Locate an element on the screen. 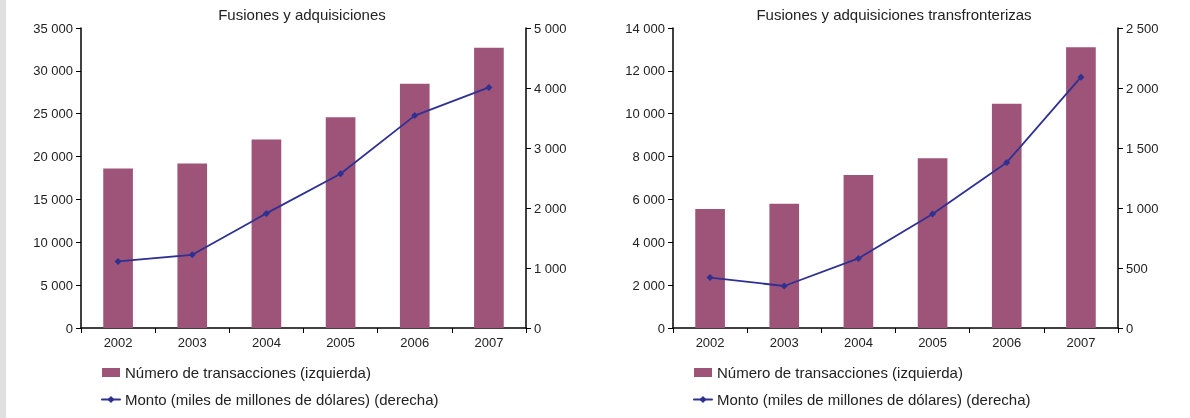 This screenshot has height=418, width=1190. y2-tick-label: 3 000 is located at coordinates (550, 148).